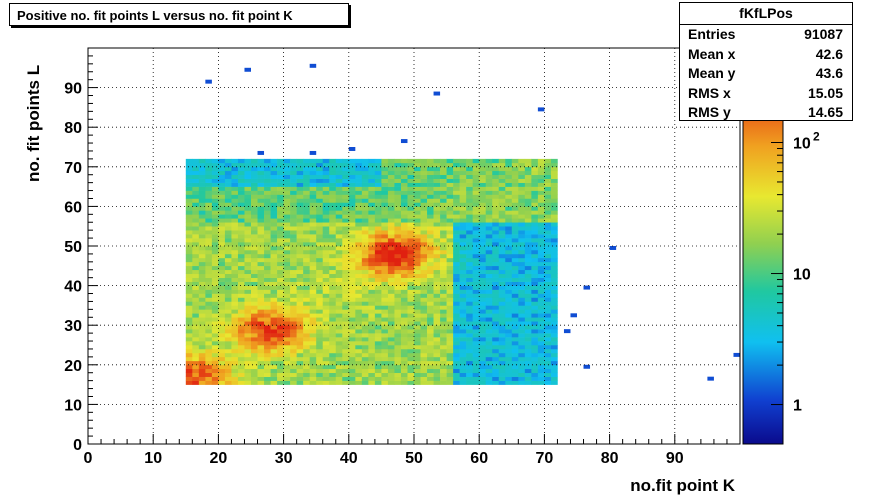 Image resolution: width=871 pixels, height=495 pixels. What do you see at coordinates (587, 366) in the screenshot?
I see `outlier-cell` at bounding box center [587, 366].